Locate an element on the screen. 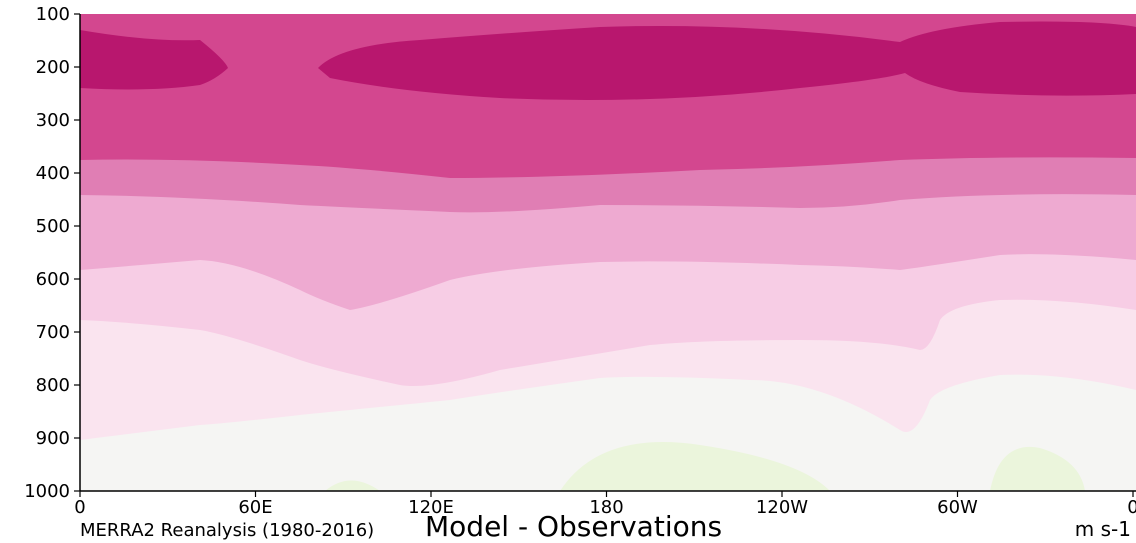 The width and height of the screenshot is (1136, 543). y-tick-label: 600 is located at coordinates (53, 279).